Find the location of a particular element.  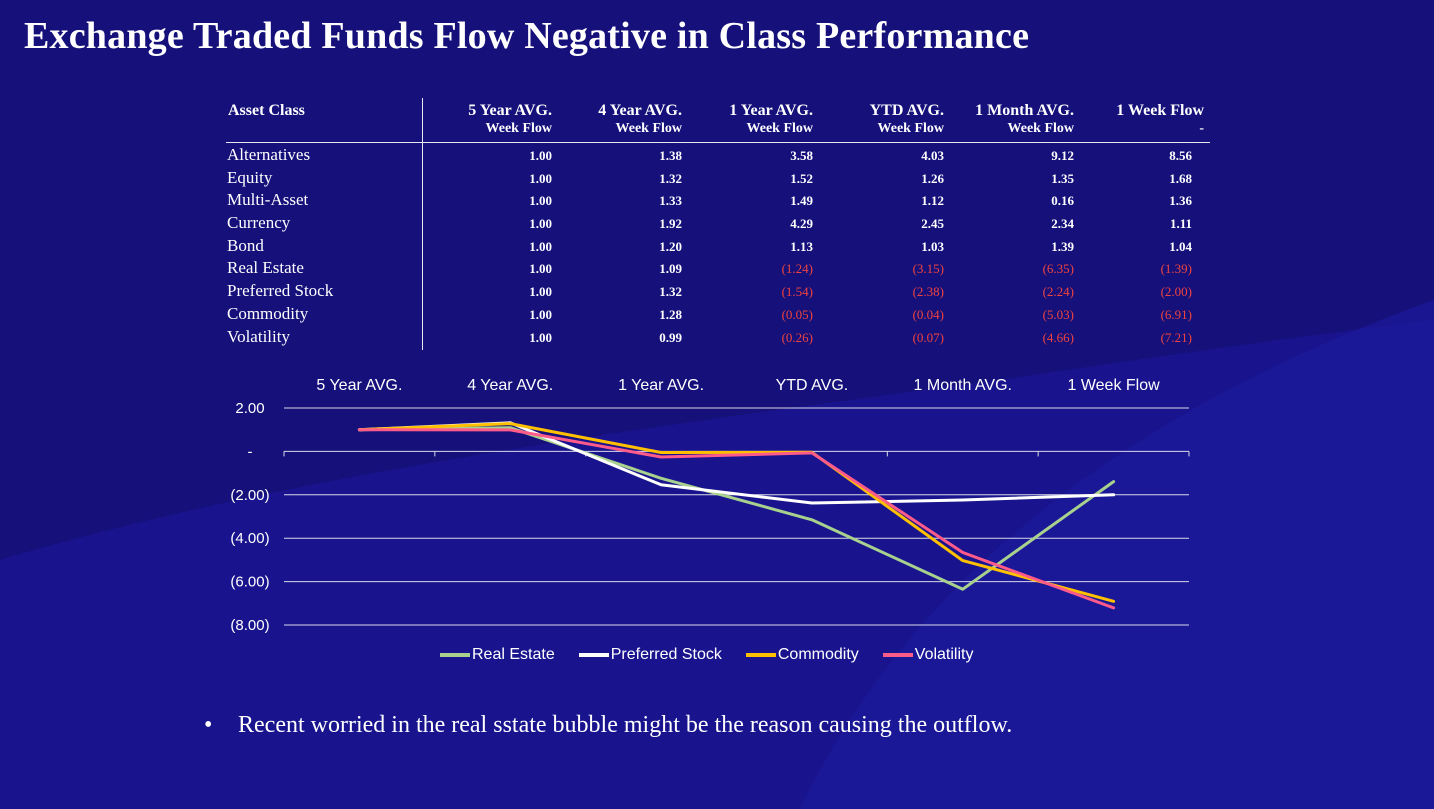

y-tick-label: (4.00) is located at coordinates (249, 538).